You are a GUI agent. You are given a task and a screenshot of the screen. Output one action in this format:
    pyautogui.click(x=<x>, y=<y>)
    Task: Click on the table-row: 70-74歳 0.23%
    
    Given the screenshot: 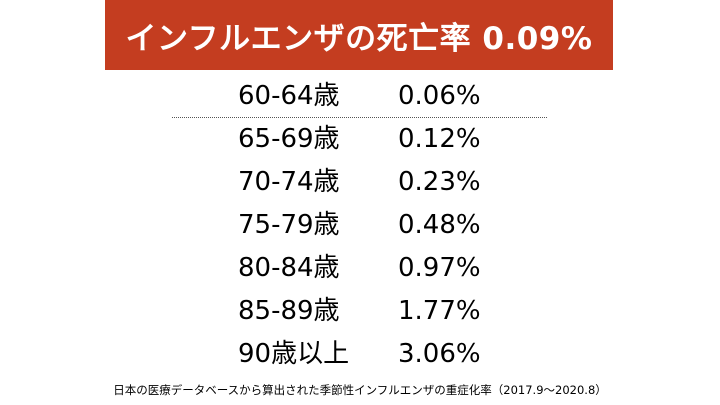 What is the action you would take?
    pyautogui.click(x=360, y=182)
    